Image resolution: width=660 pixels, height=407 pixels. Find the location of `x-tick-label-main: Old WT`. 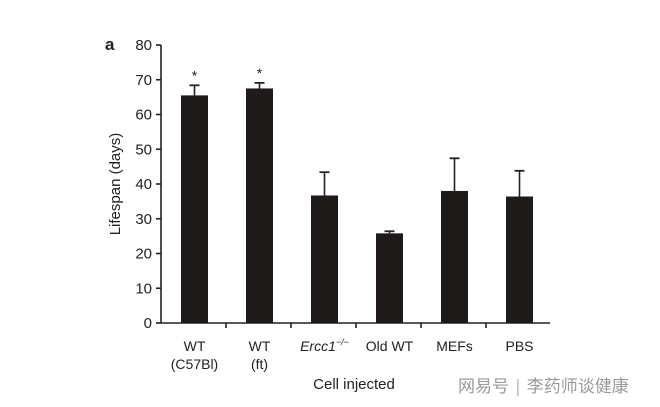

x-tick-label-main: Old WT is located at coordinates (390, 346).